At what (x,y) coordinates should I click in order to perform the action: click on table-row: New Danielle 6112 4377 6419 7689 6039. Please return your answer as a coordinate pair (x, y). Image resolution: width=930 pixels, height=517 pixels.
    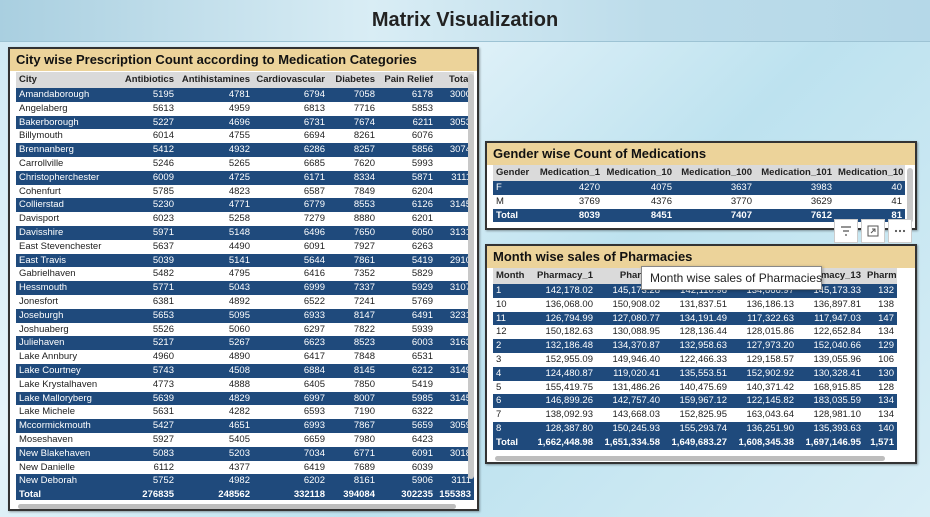
    Looking at the image, I should click on (245, 467).